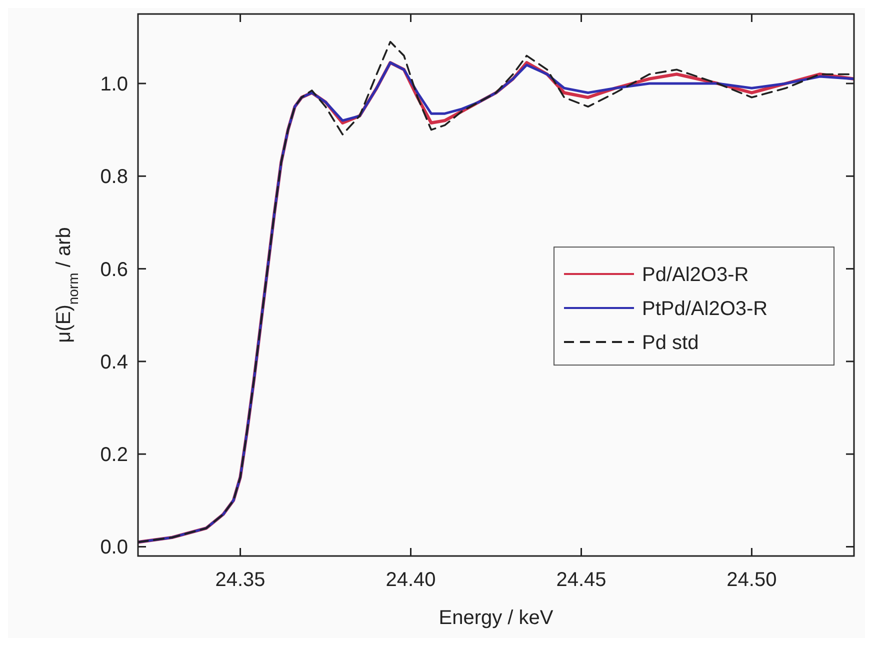  Describe the element at coordinates (581, 580) in the screenshot. I see `x-tick-label: 24.45` at that location.